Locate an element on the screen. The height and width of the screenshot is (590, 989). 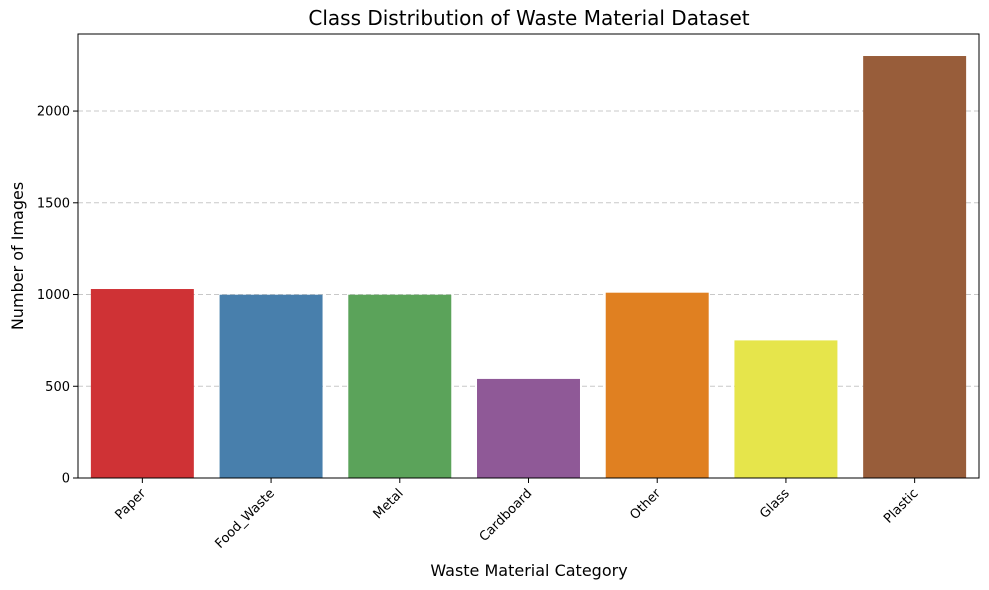
y-tick-label: 1500 is located at coordinates (53, 203).